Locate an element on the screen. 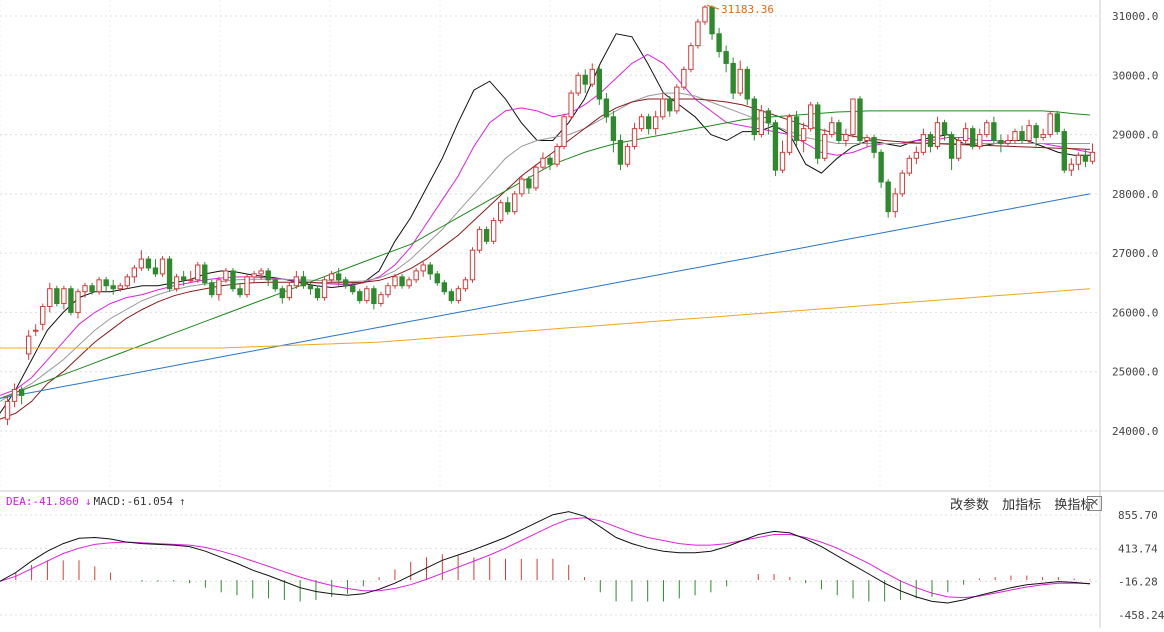  switch-indicator-button: 换指标 is located at coordinates (1074, 505).